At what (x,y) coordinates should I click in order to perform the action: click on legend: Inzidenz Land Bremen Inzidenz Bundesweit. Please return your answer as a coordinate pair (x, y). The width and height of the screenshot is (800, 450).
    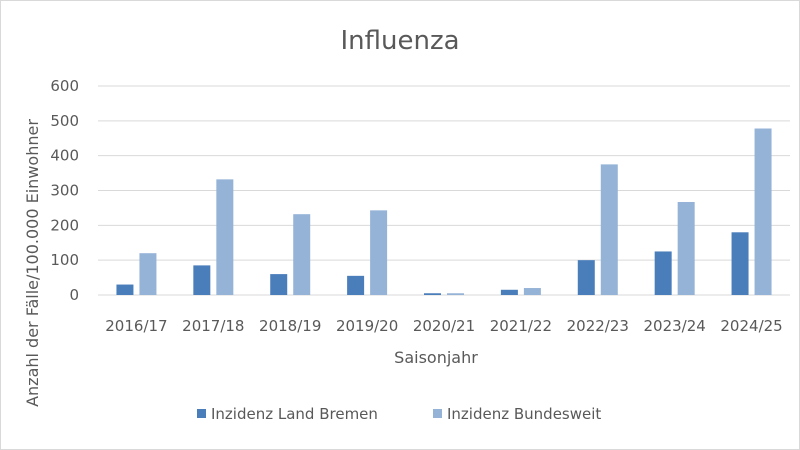
    Looking at the image, I should click on (399, 414).